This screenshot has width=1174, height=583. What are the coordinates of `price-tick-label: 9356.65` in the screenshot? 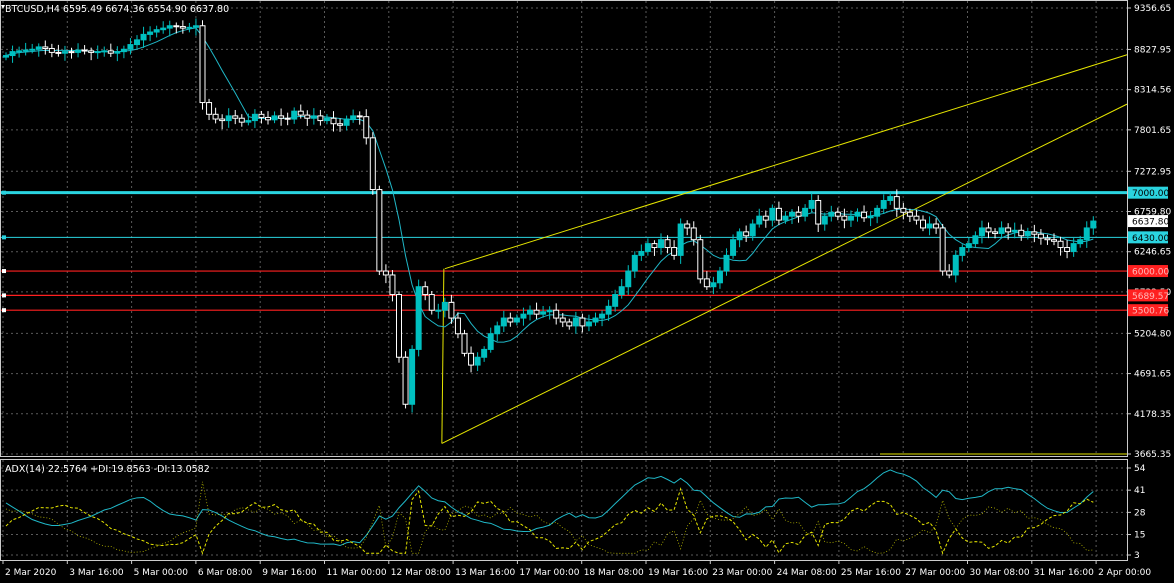 It's located at (1152, 9).